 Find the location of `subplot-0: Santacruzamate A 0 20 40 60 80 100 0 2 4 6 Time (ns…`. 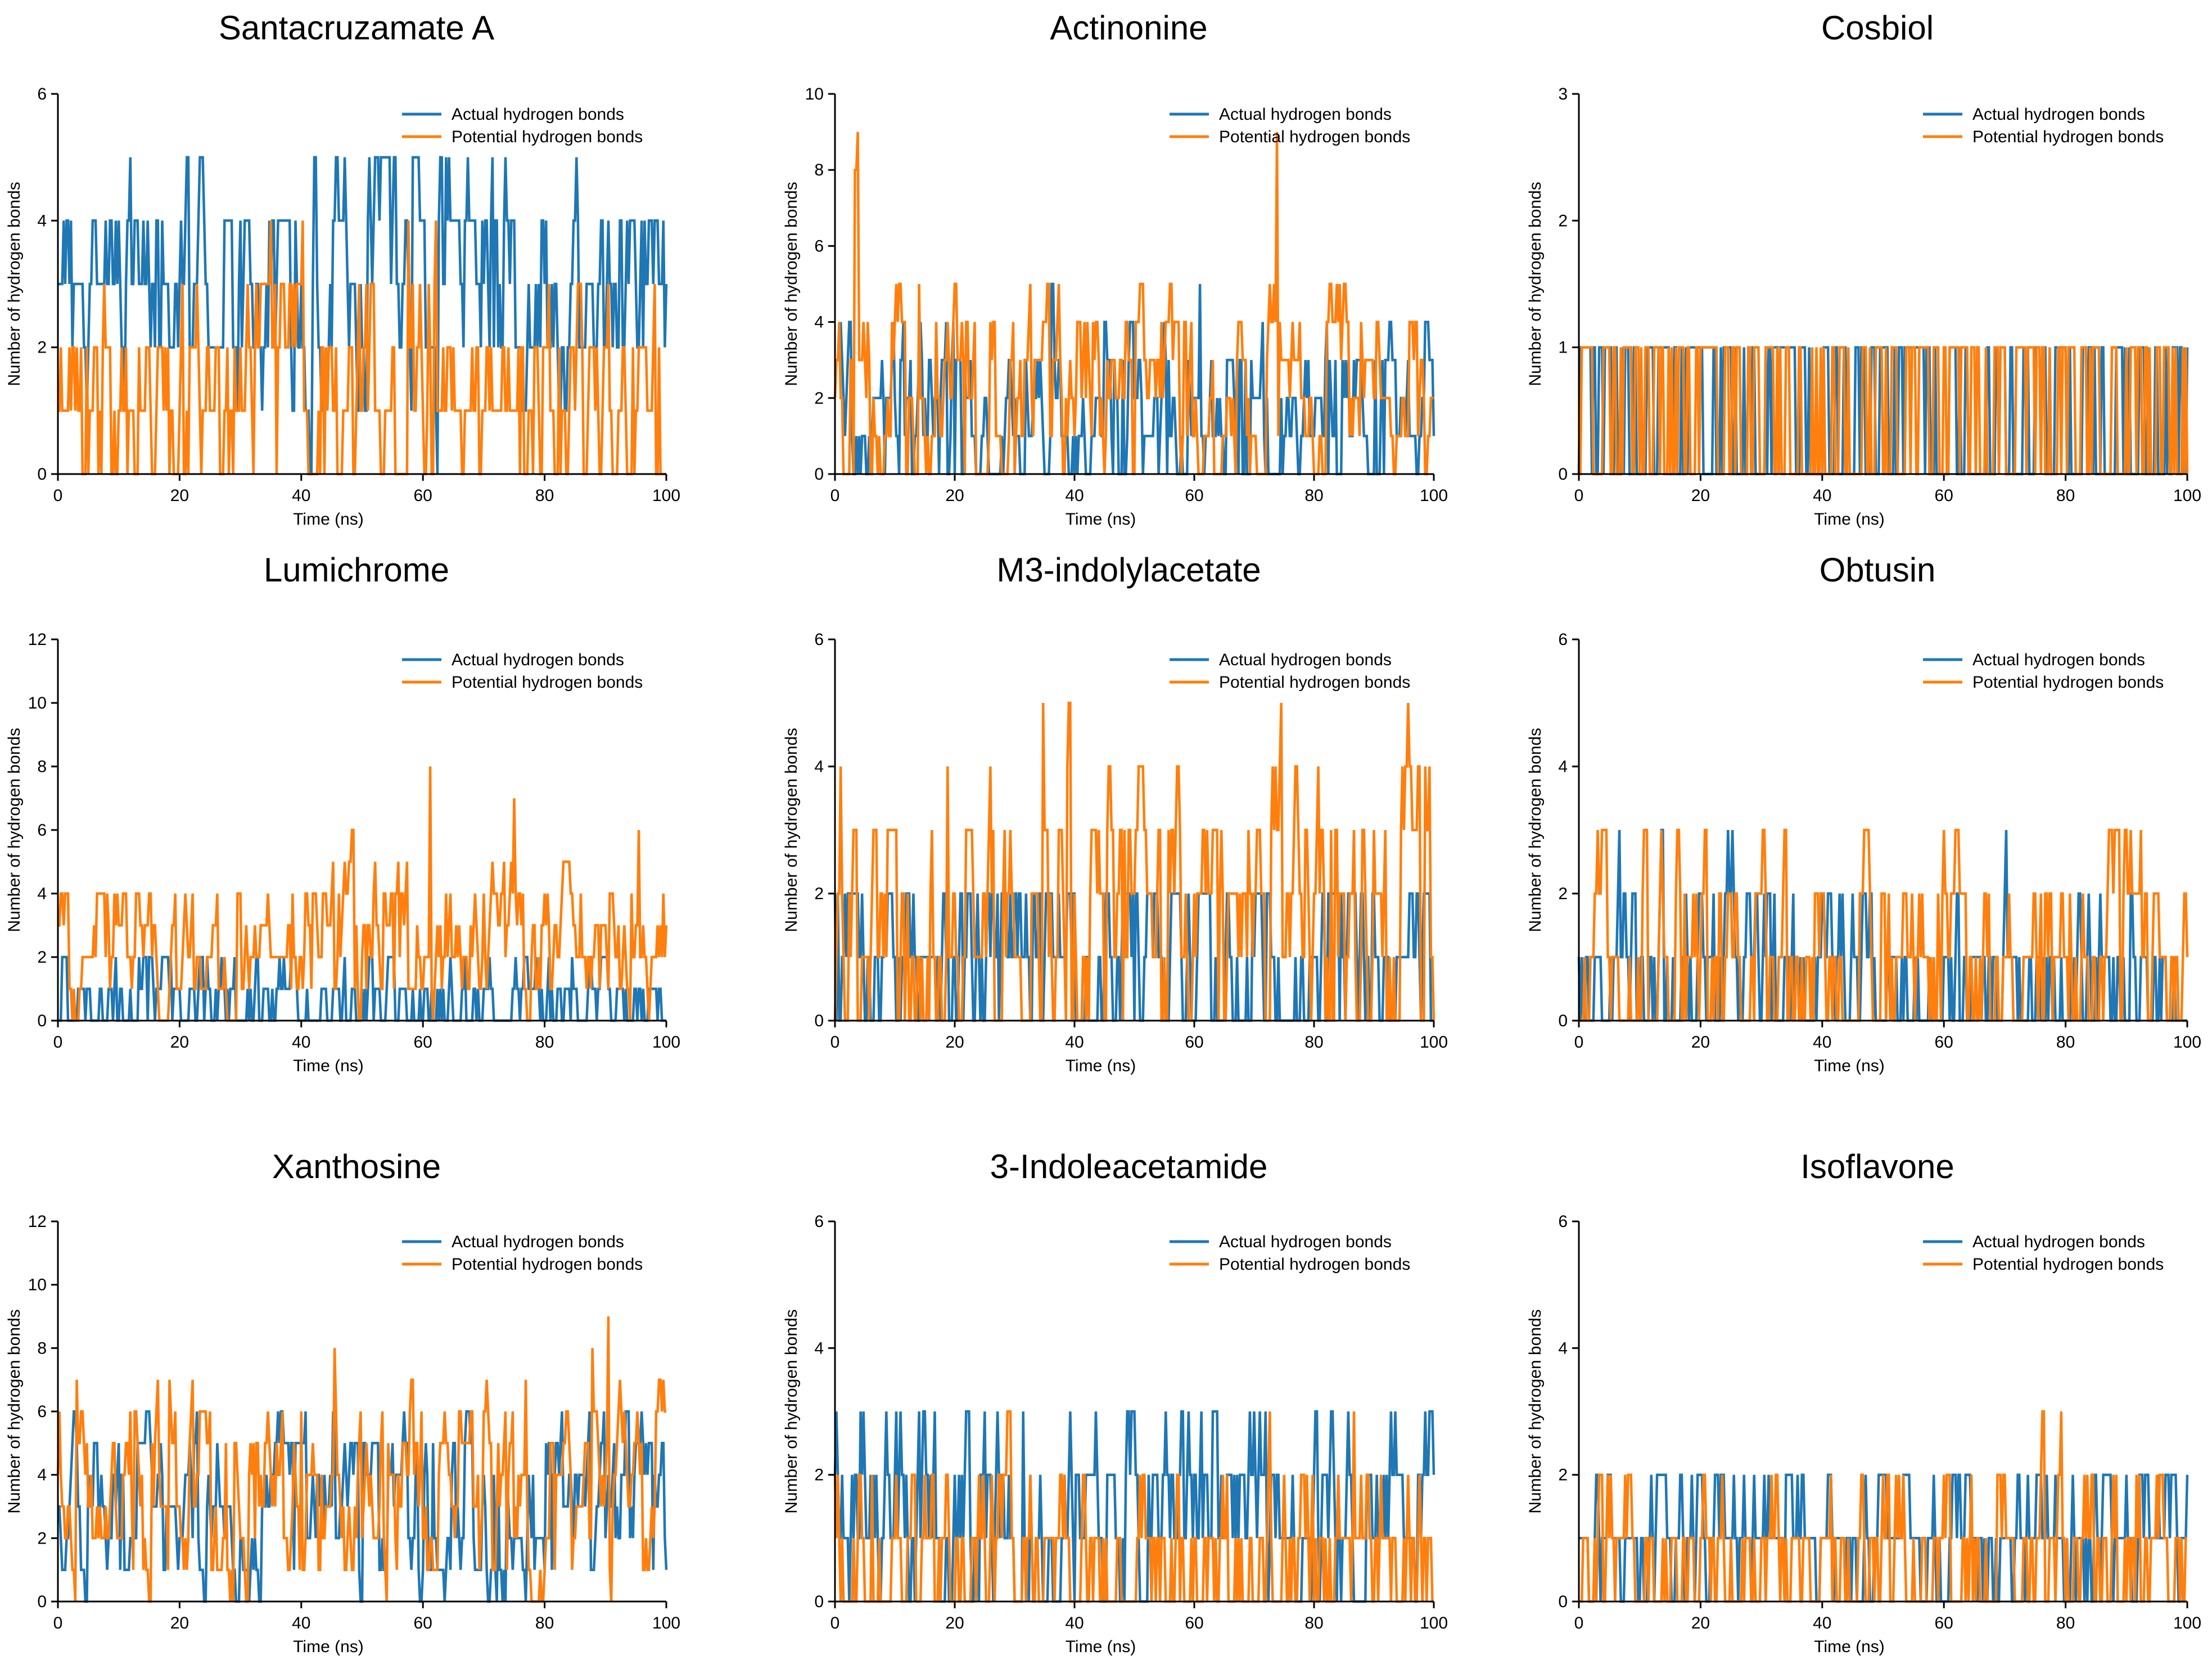

subplot-0: Santacruzamate A 0 20 40 60 80 100 0 2 4 6 Time (ns… is located at coordinates (342, 269).